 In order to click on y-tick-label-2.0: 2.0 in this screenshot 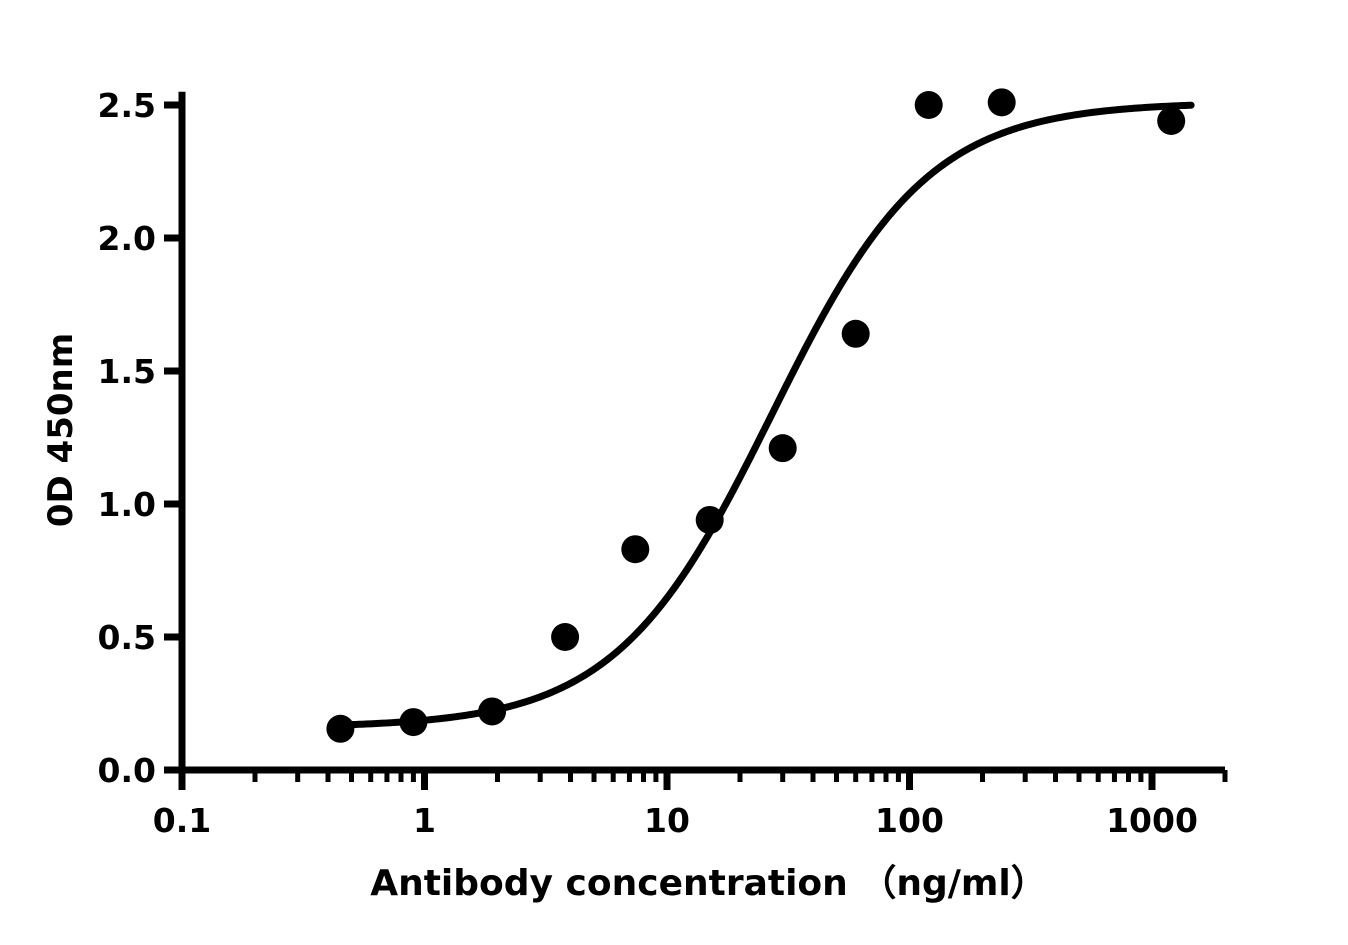, I will do `click(127, 238)`.